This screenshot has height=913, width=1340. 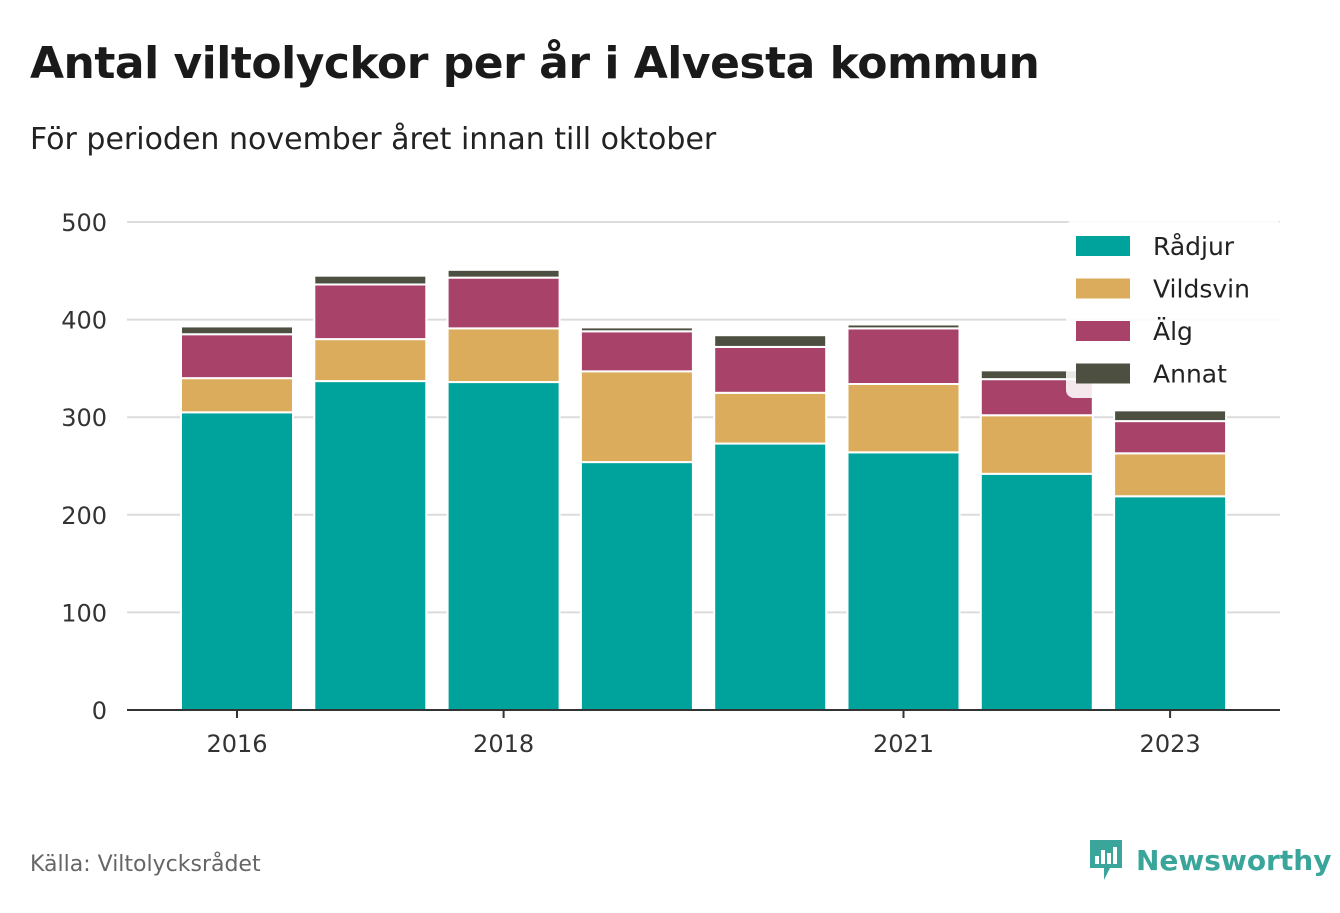 I want to click on x-tick-label: 2021, so click(x=903, y=744).